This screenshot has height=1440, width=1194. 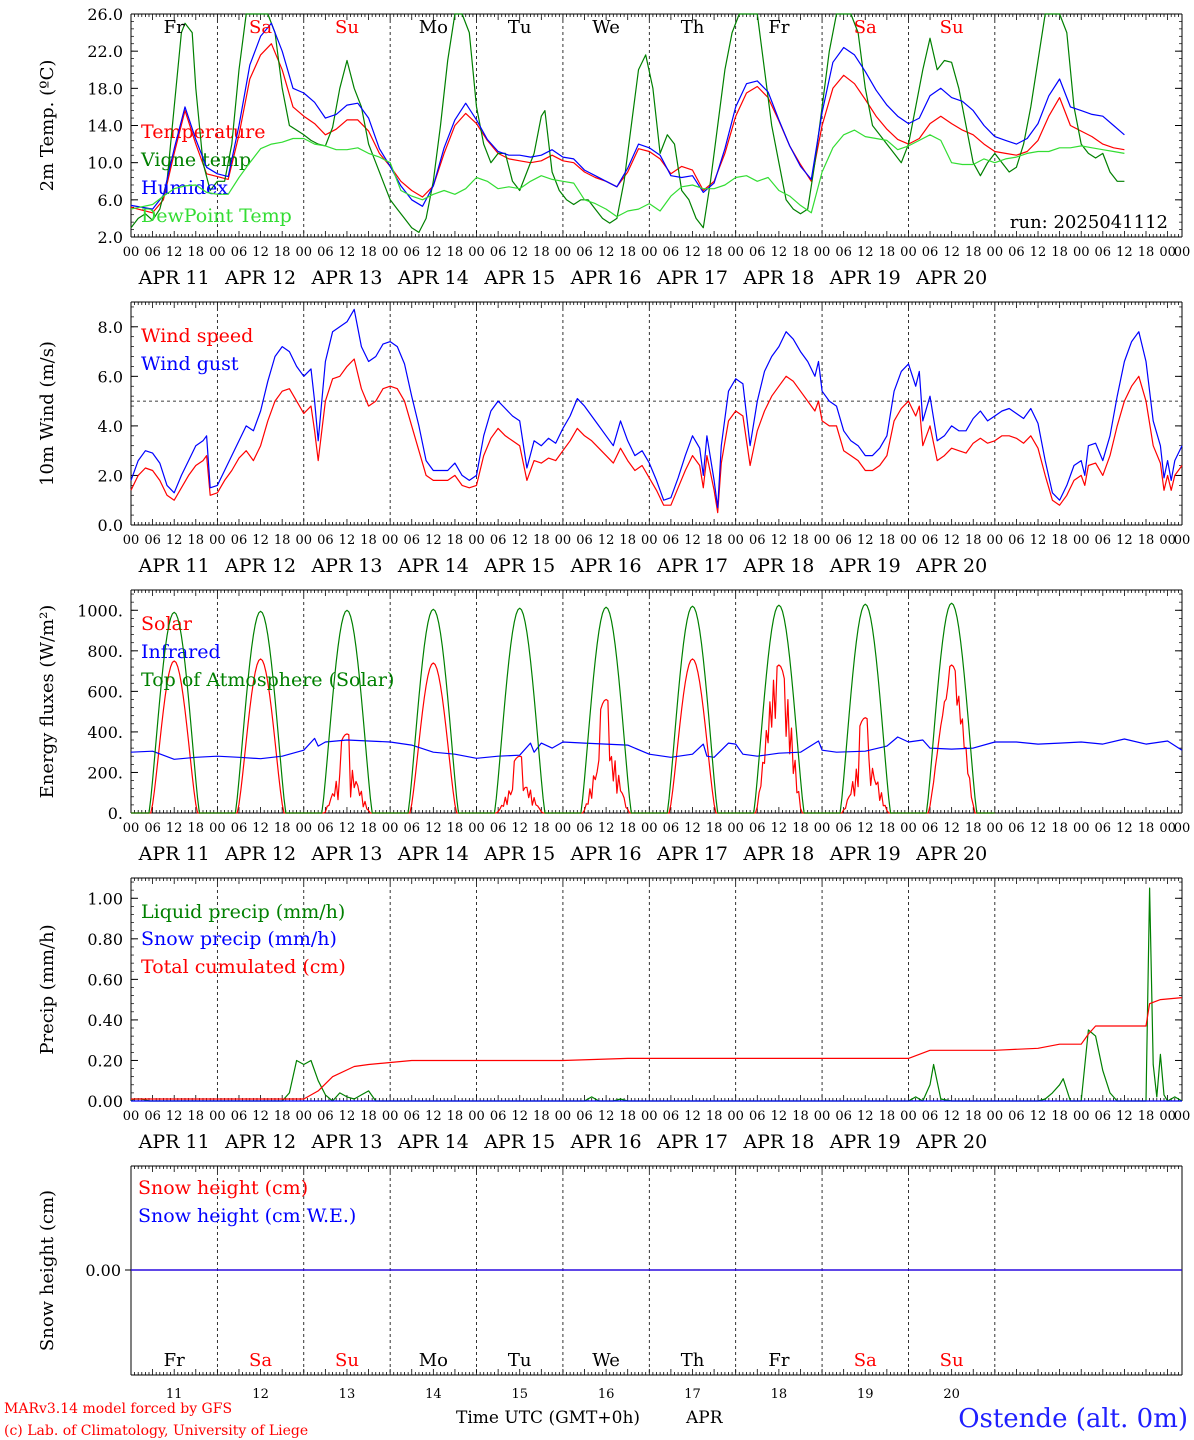 What do you see at coordinates (656, 748) in the screenshot?
I see `series-line-infrared` at bounding box center [656, 748].